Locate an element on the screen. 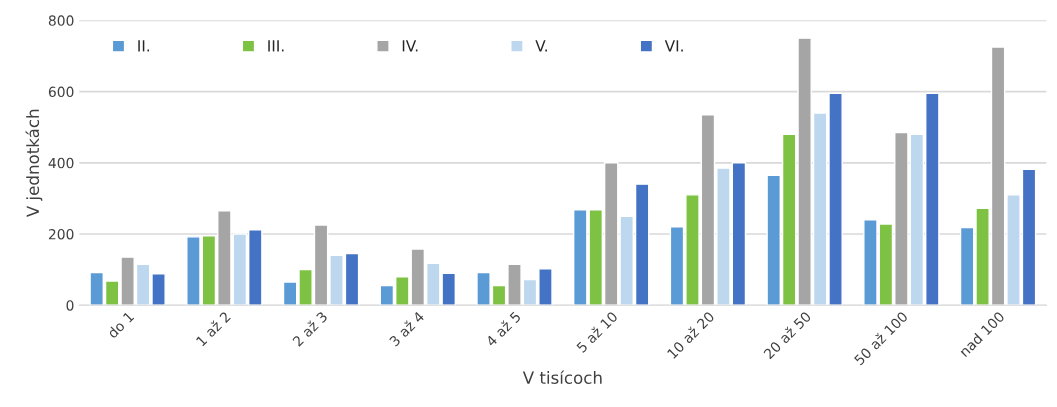  legend-label: VI. is located at coordinates (673, 46).